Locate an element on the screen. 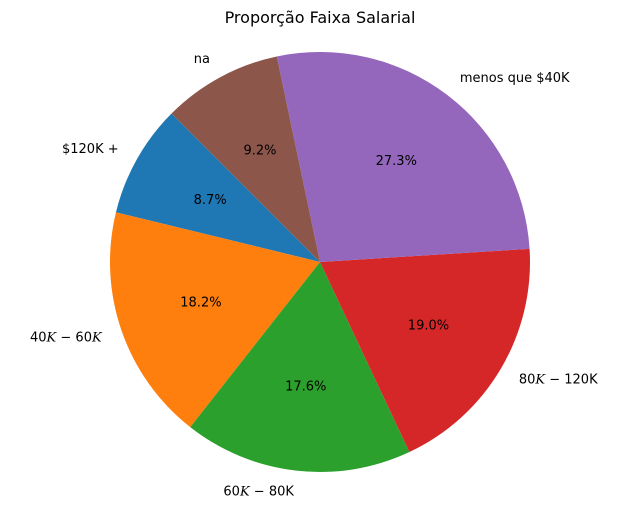  slice-percentage-label: 27.3% is located at coordinates (396, 161).